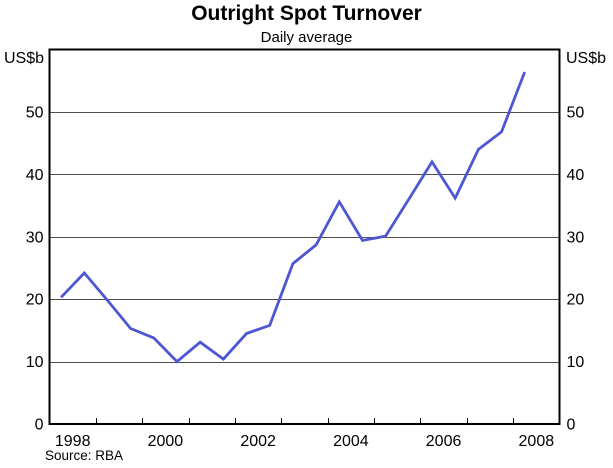 The height and width of the screenshot is (468, 613). Describe the element at coordinates (571, 425) in the screenshot. I see `y-axis-label-right: 0` at that location.